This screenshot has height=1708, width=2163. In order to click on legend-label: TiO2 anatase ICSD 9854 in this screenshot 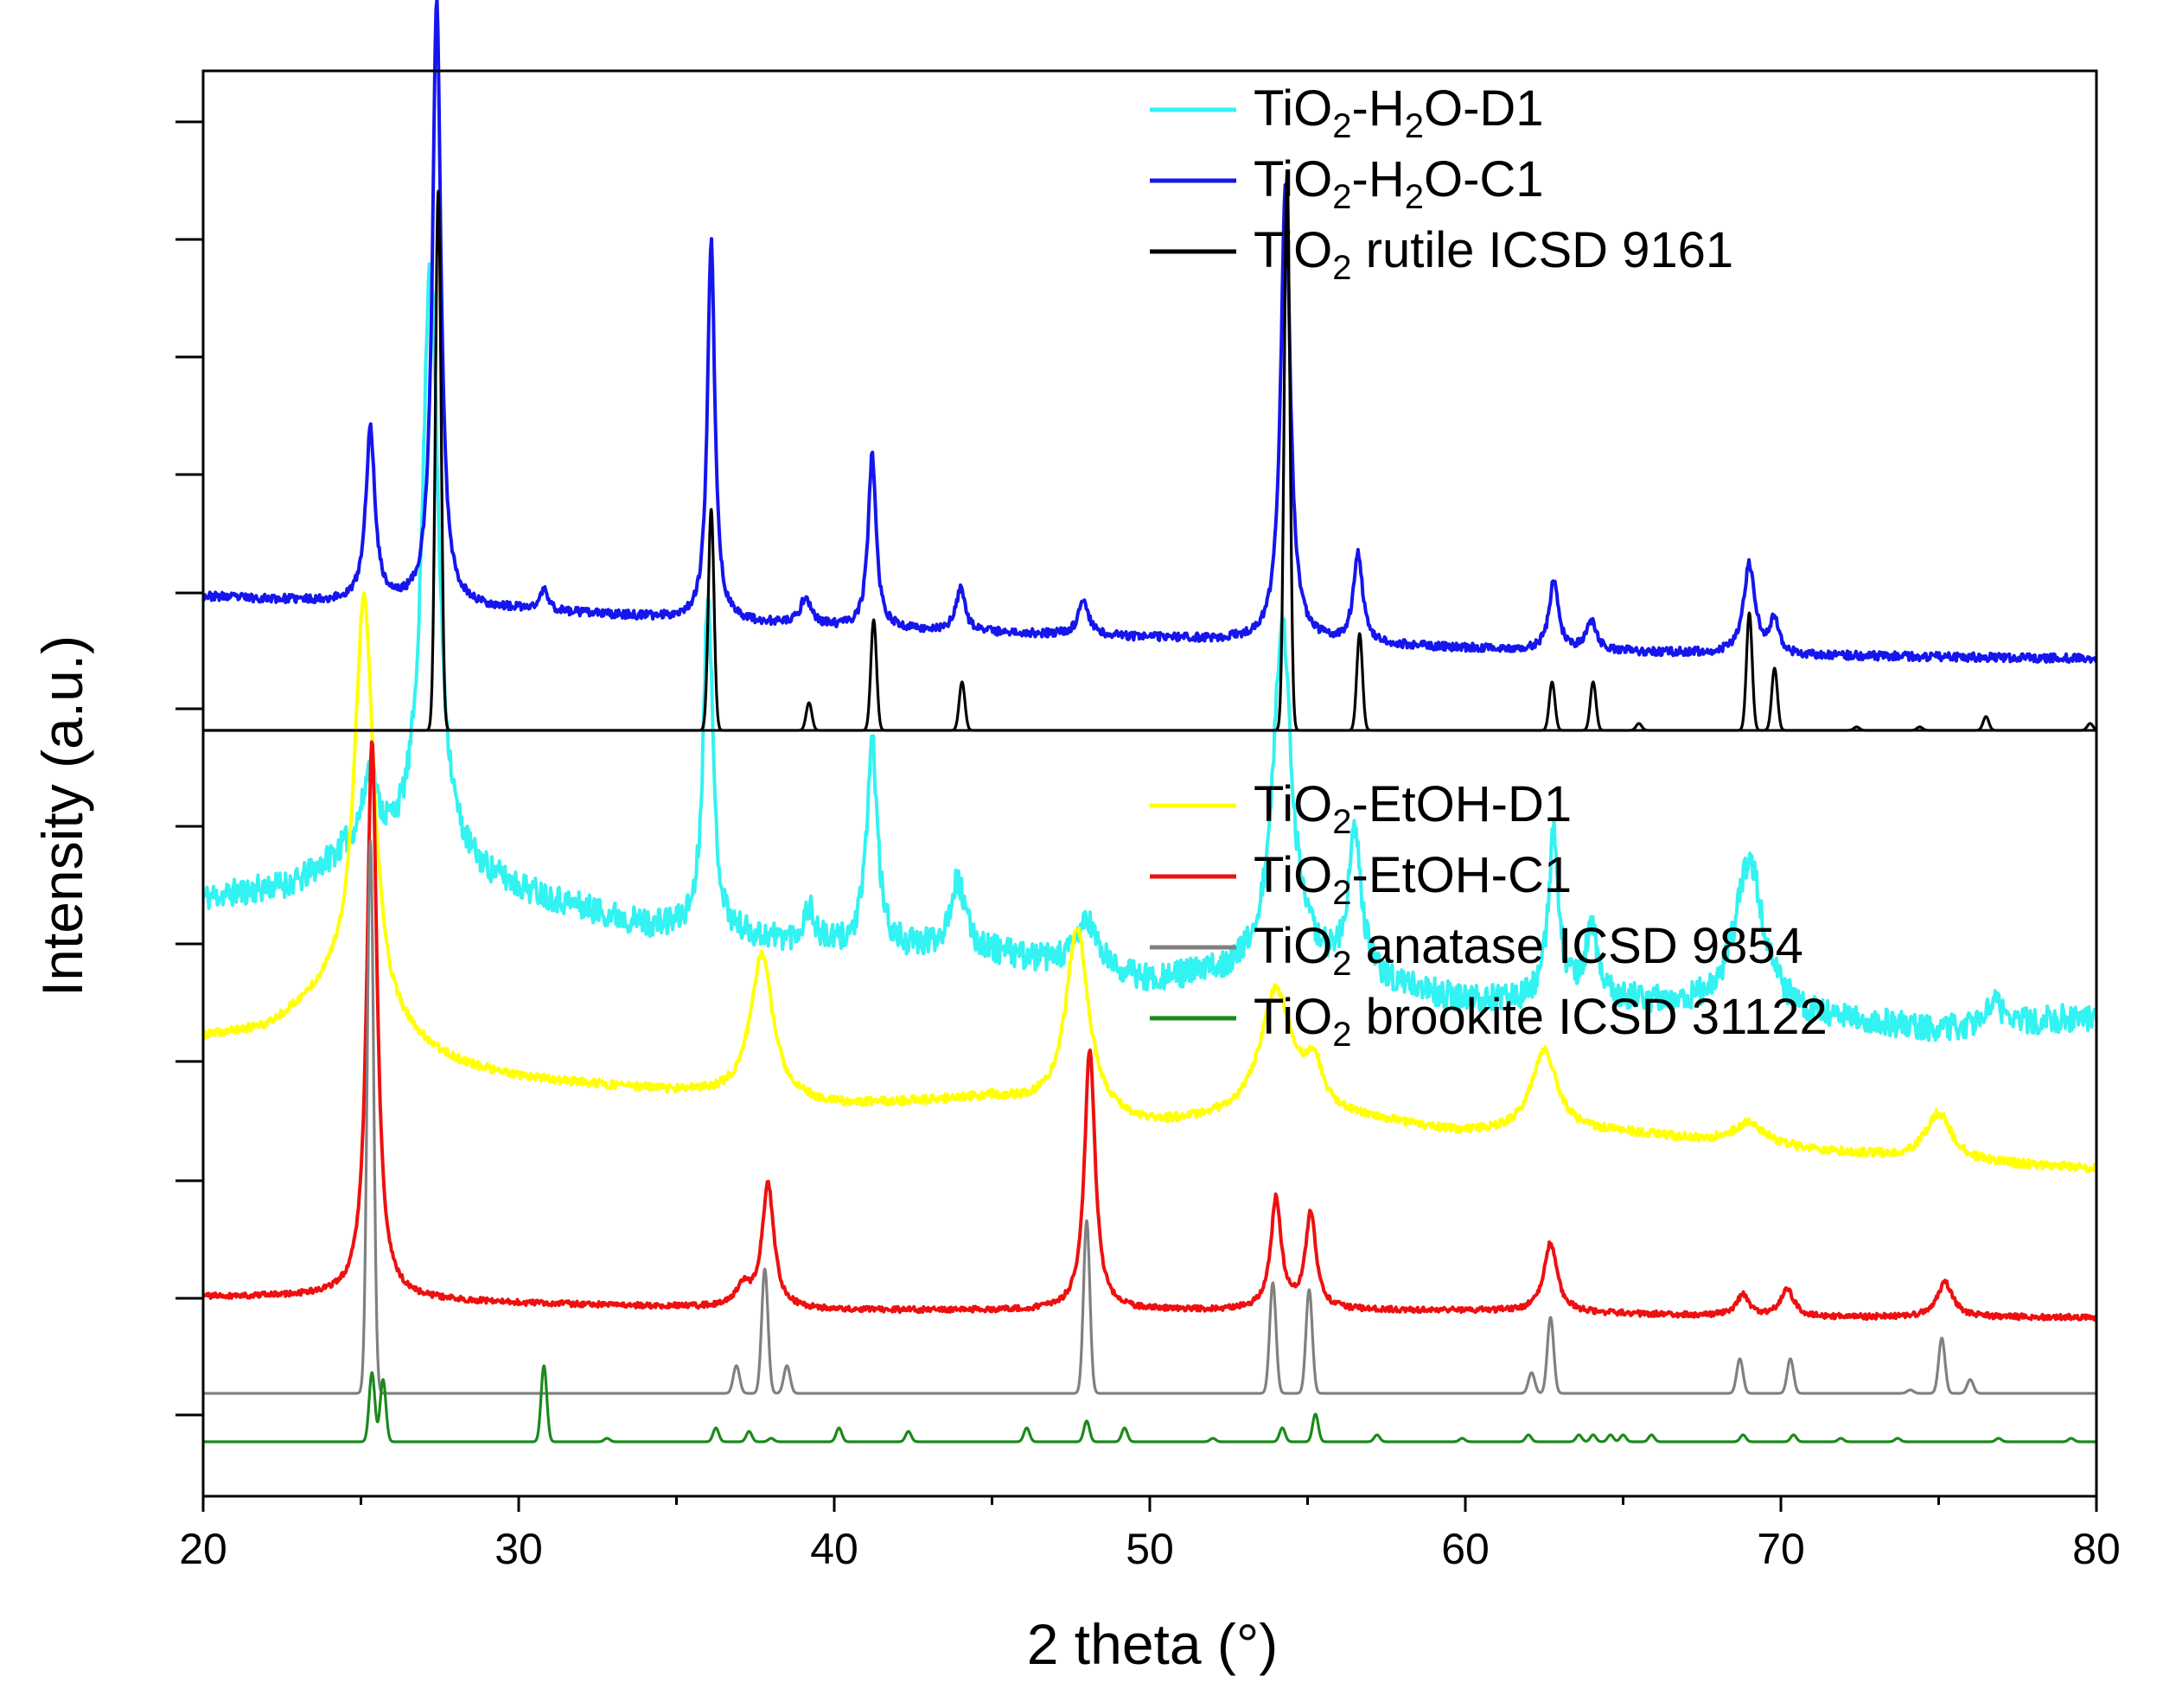, I will do `click(1528, 950)`.